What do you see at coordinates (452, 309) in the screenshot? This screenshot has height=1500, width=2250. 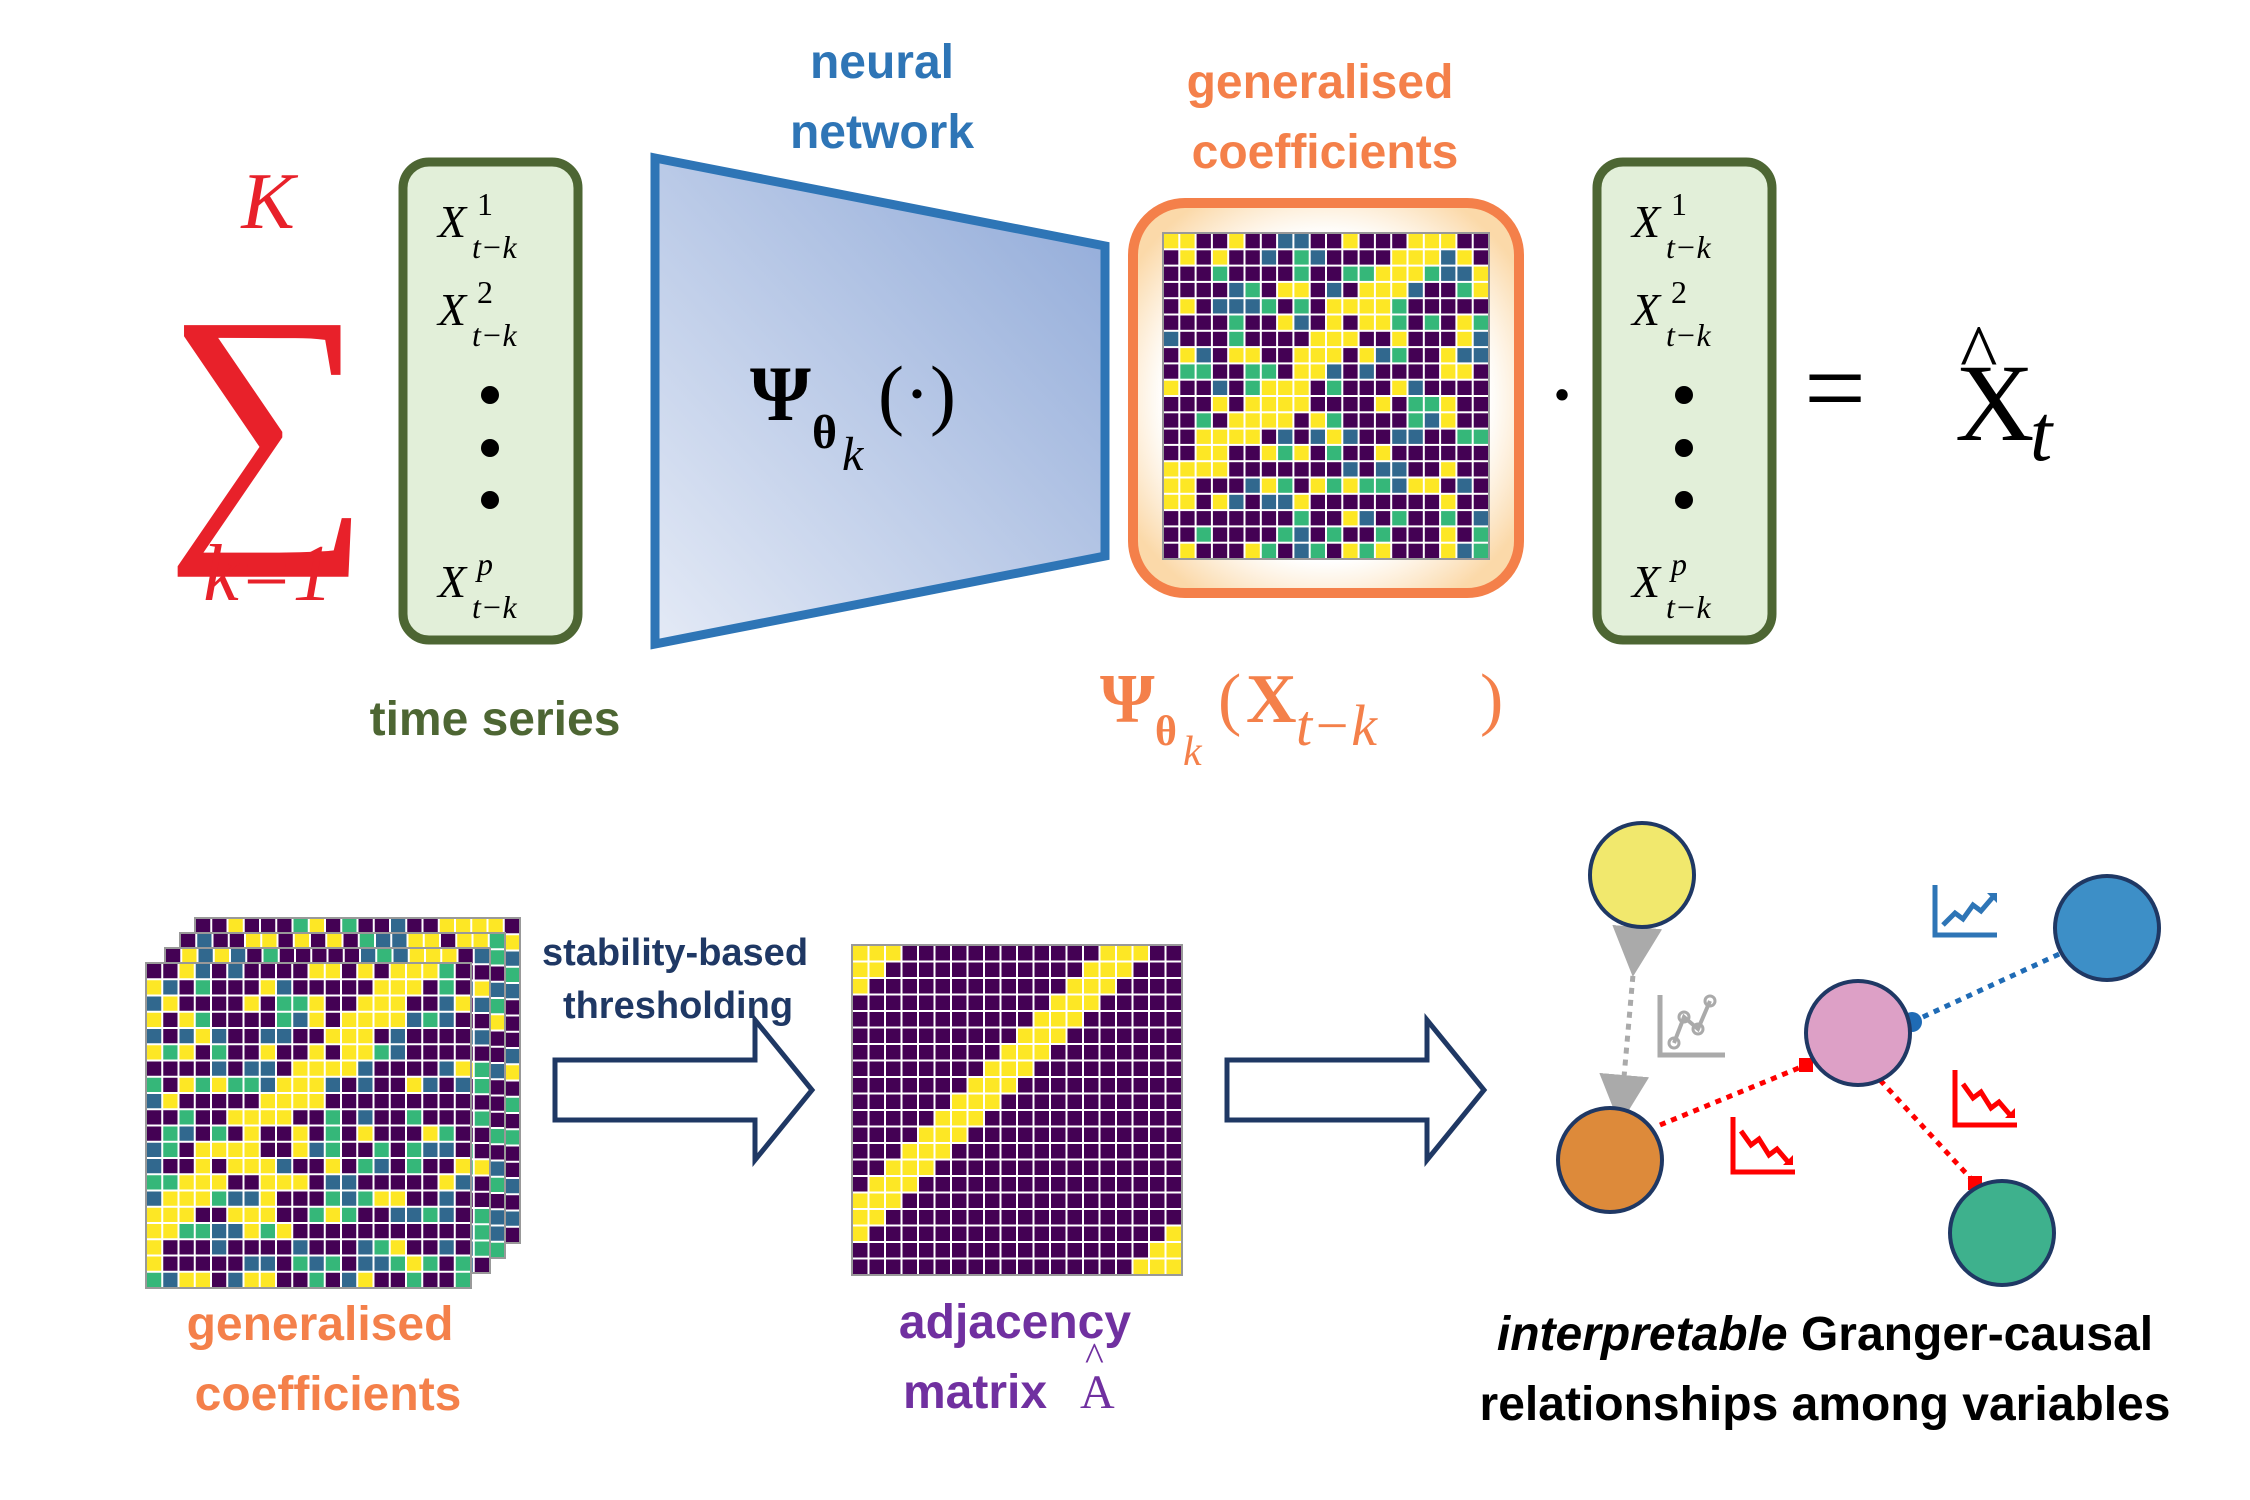 I see `svg-text: X` at bounding box center [452, 309].